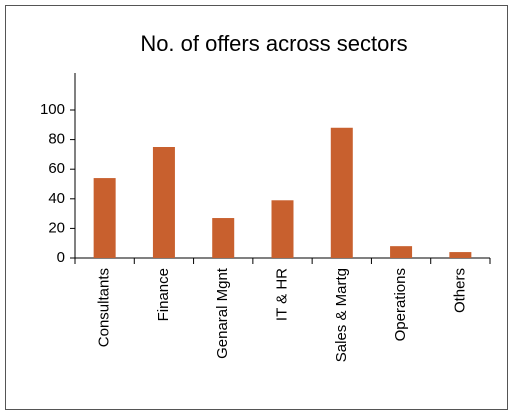 This screenshot has height=415, width=513. I want to click on x-tick-label: Consultants, so click(104, 307).